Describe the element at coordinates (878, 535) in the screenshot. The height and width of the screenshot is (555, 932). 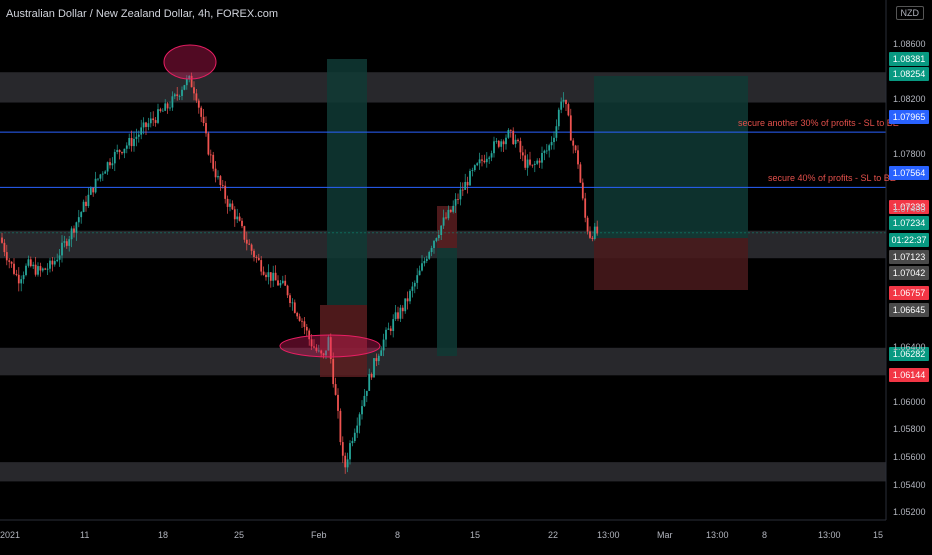
I see `x-tick-label: 15` at that location.